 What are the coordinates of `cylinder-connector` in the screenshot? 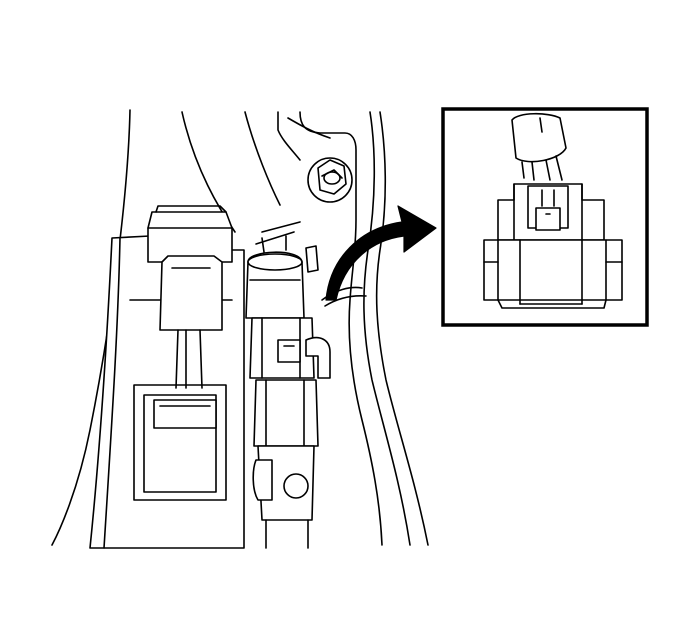 It's located at (282, 270).